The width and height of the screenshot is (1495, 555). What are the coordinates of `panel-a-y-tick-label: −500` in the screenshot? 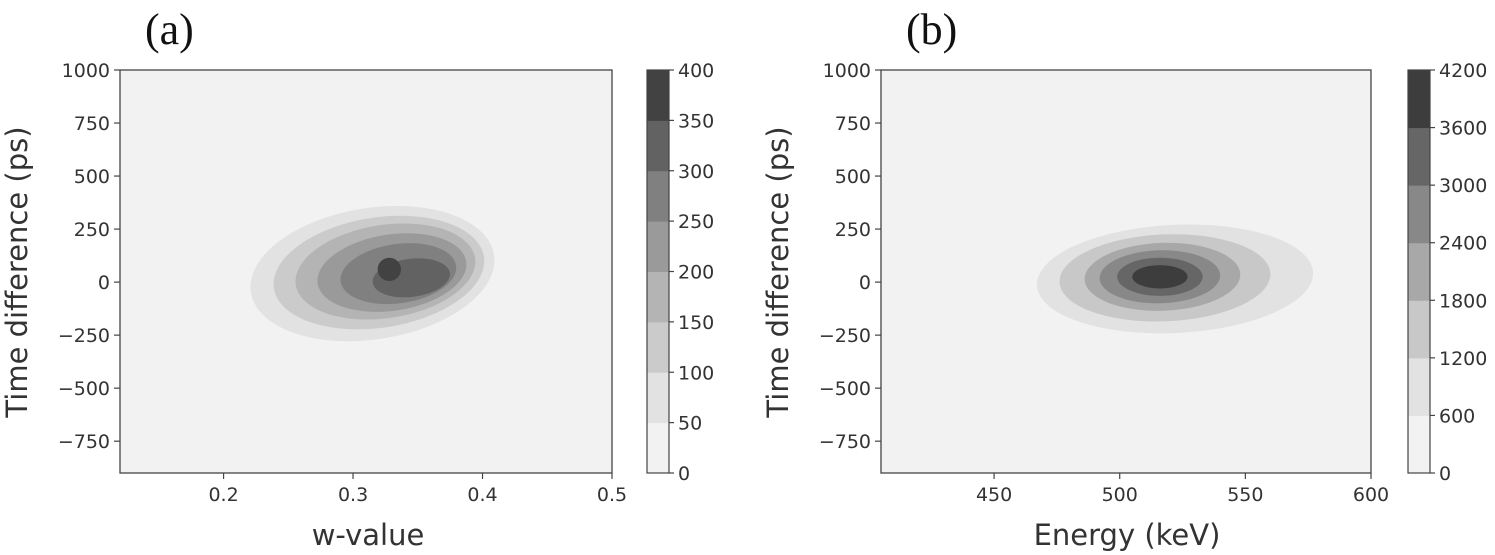 It's located at (84, 389).